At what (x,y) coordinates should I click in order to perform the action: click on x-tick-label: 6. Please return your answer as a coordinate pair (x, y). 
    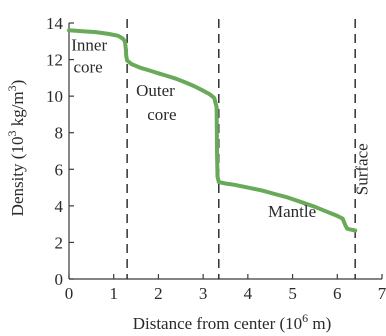
    Looking at the image, I should click on (337, 293).